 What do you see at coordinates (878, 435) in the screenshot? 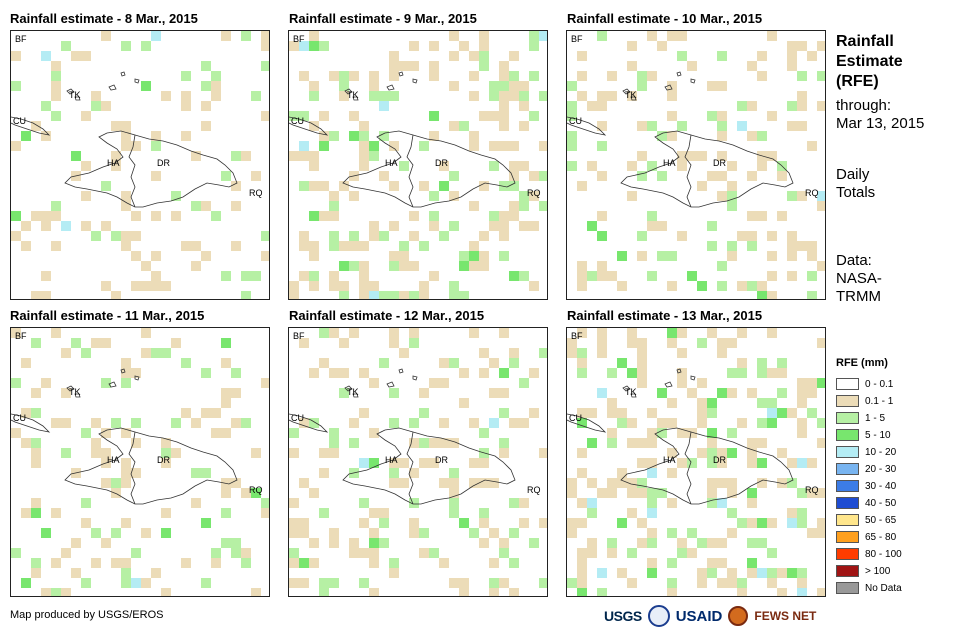
I see `legend-label: 5 - 10` at bounding box center [878, 435].